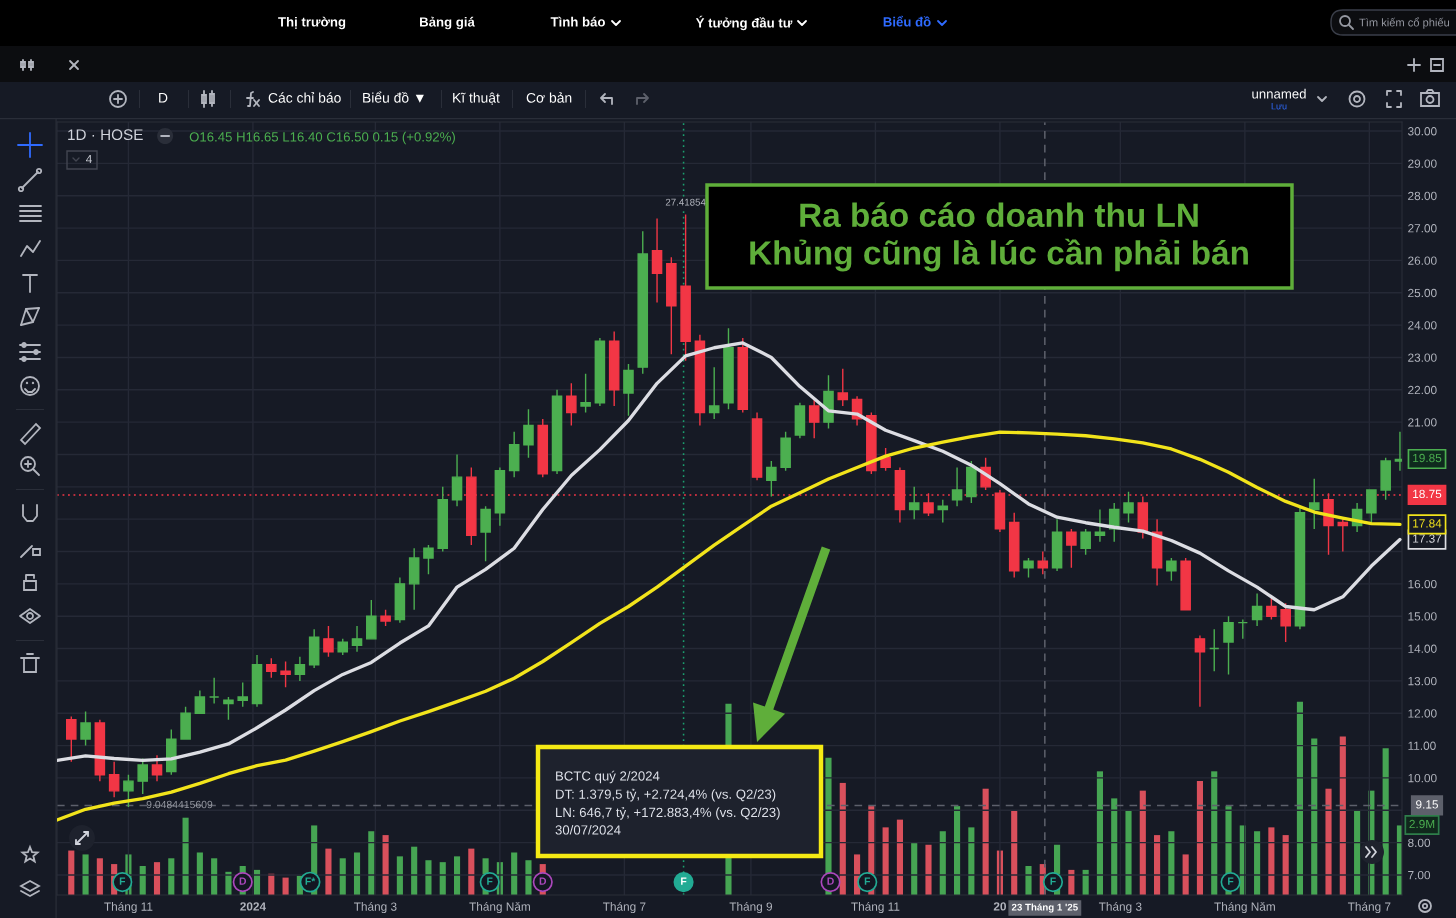  I want to click on y-tick-label: 26.00, so click(1422, 260).